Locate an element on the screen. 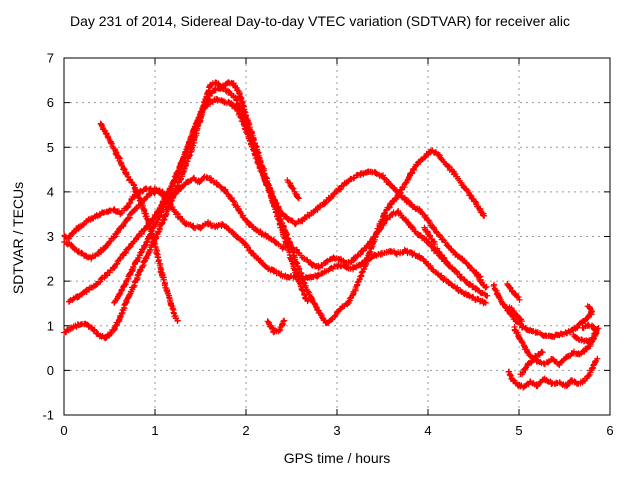 The height and width of the screenshot is (480, 640). fragment-9-loop is located at coordinates (585, 333).